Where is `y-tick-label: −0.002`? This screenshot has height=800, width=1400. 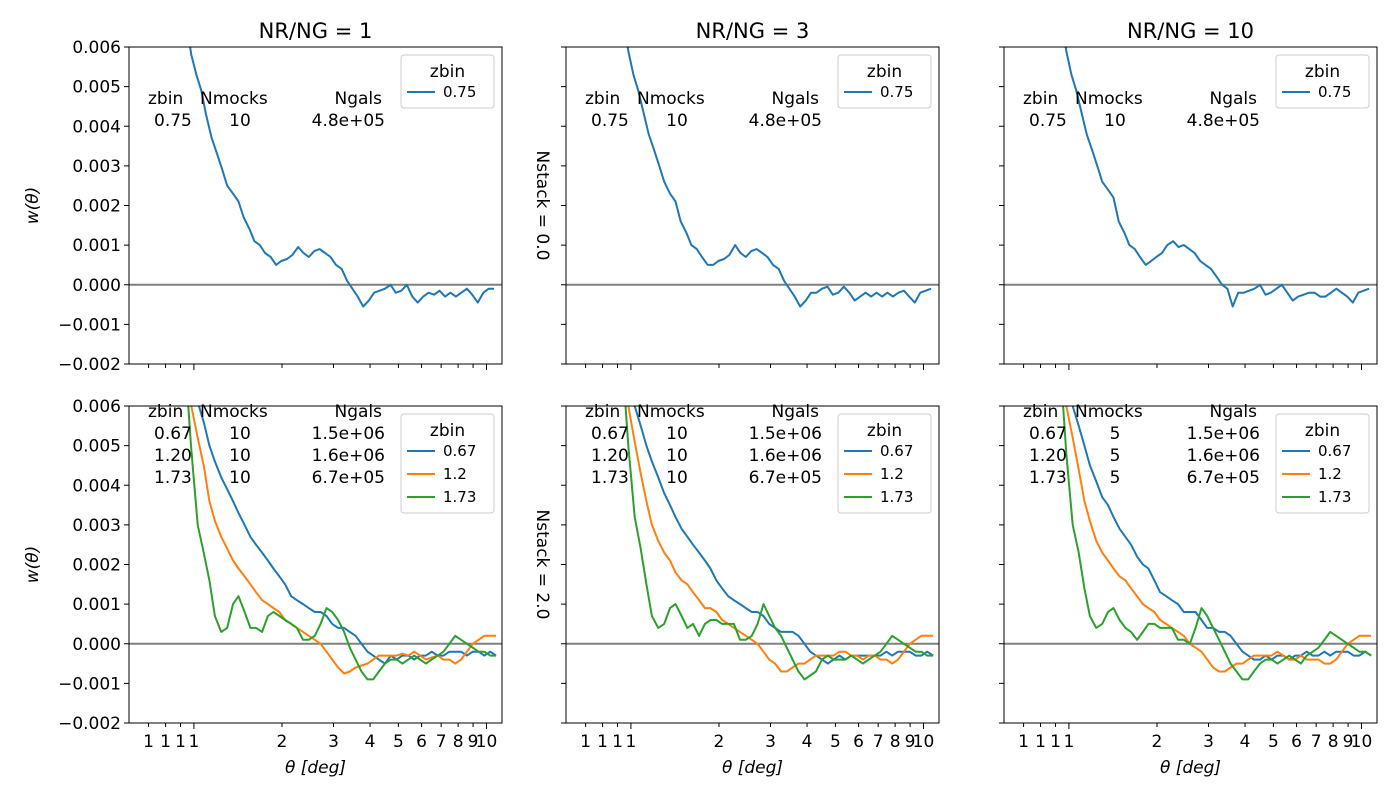 y-tick-label: −0.002 is located at coordinates (89, 365).